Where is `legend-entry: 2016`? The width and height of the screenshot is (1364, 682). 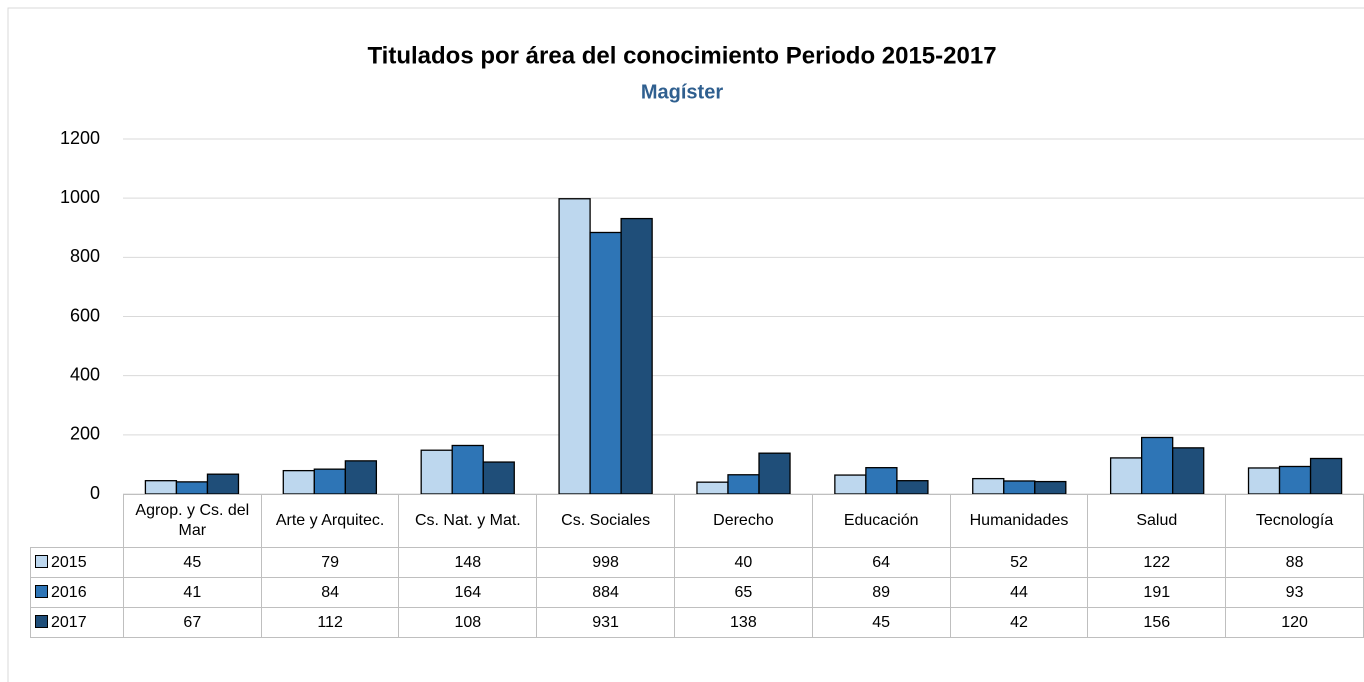
legend-entry: 2016 is located at coordinates (77, 592).